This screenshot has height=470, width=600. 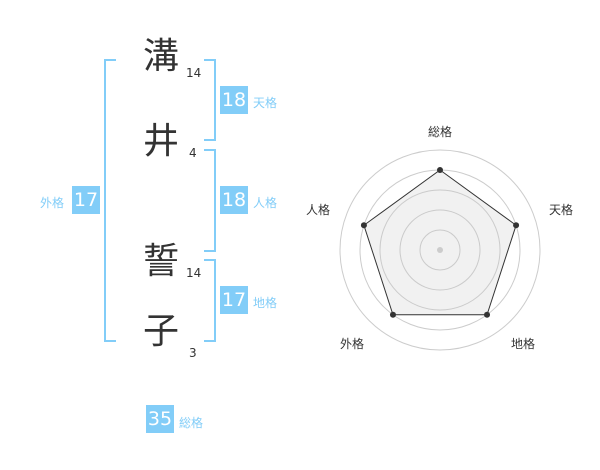 I want to click on tenkaku-bracket, so click(x=210, y=100).